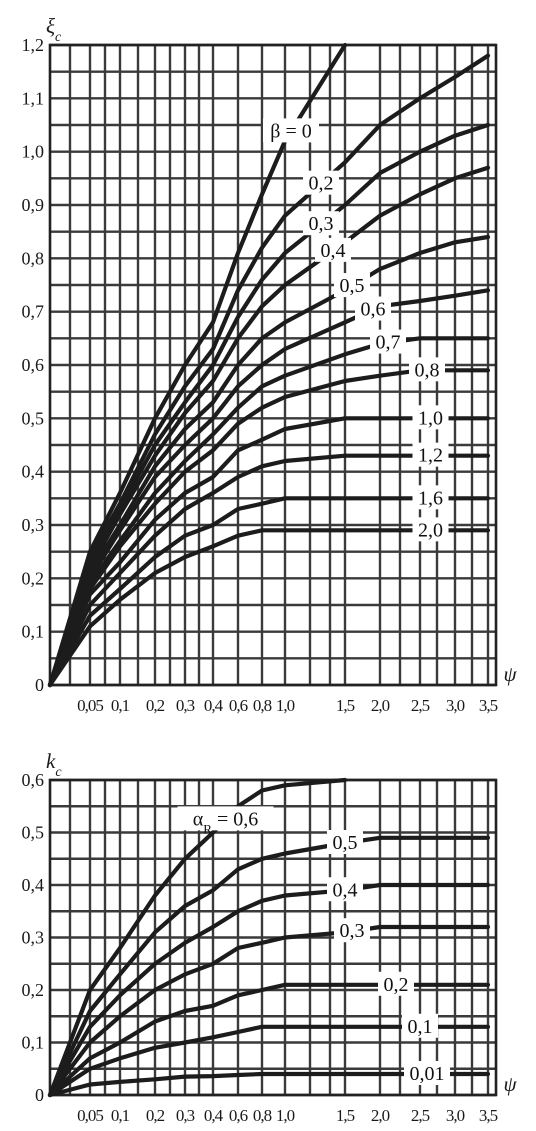 This screenshot has width=536, height=1131. Describe the element at coordinates (33, 45) in the screenshot. I see `y-tick-label: 1,2` at that location.